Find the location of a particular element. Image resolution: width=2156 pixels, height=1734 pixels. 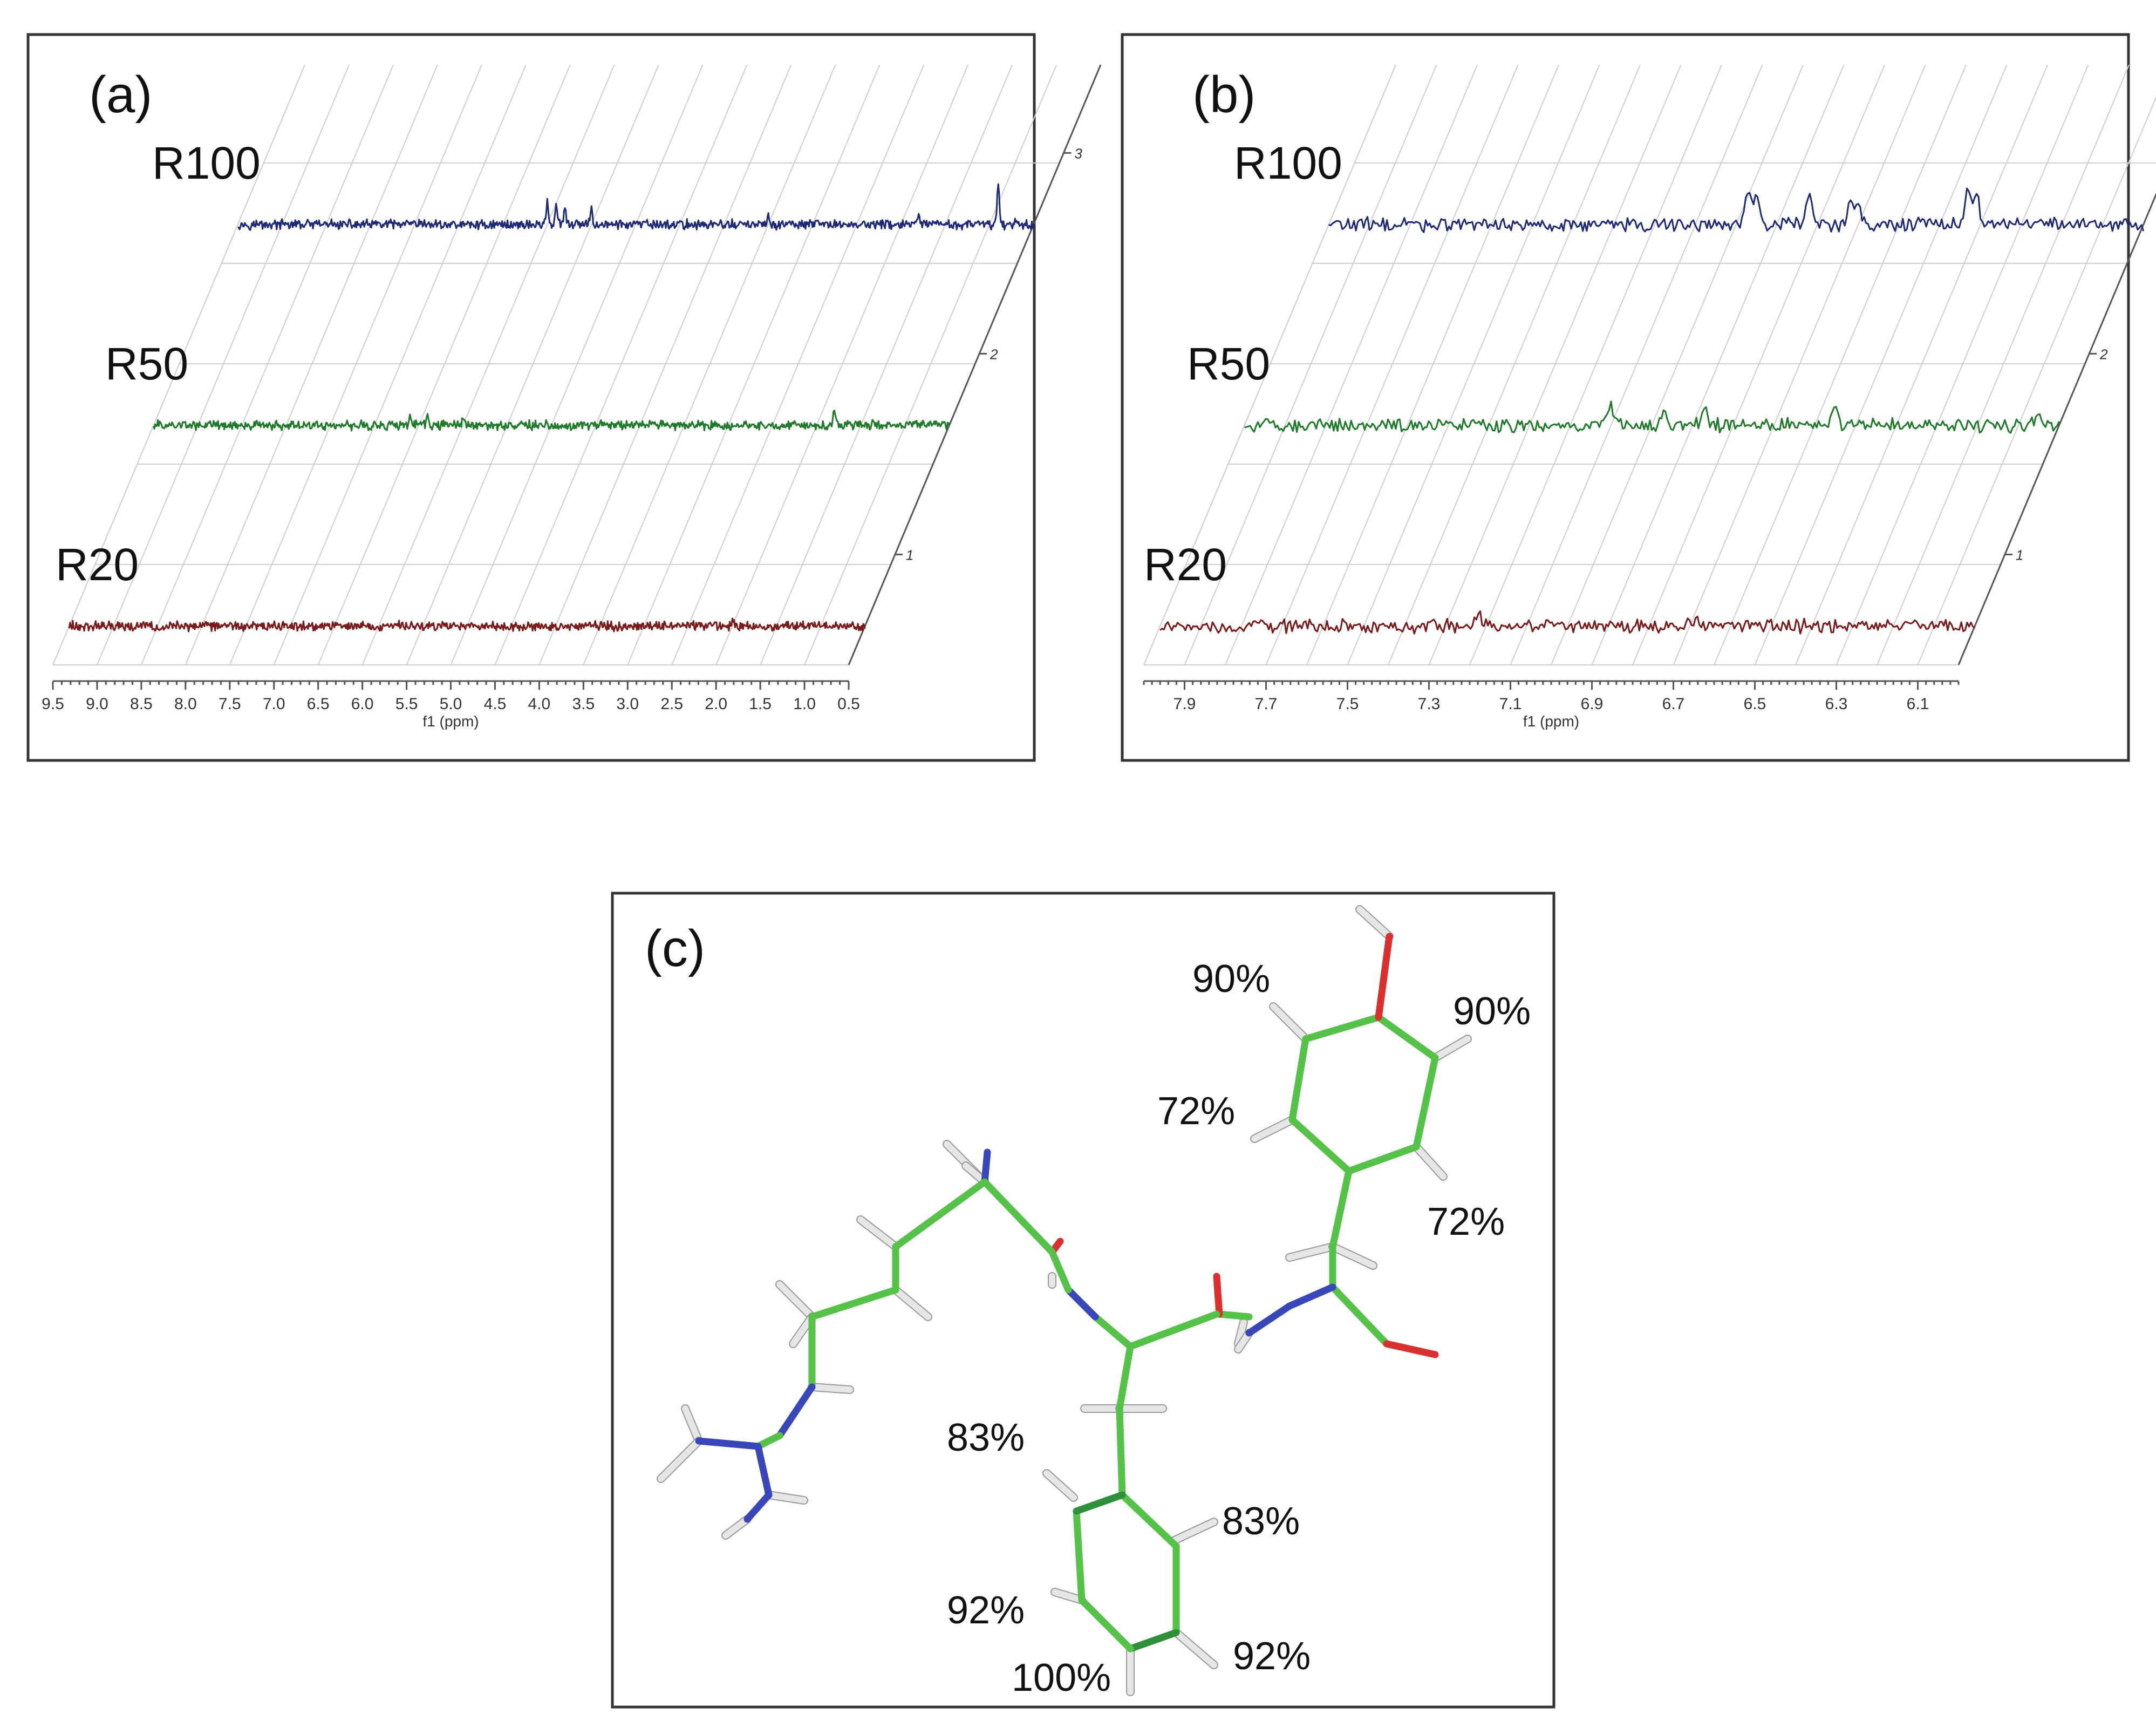

percent-label-8: 92% is located at coordinates (1272, 1656).